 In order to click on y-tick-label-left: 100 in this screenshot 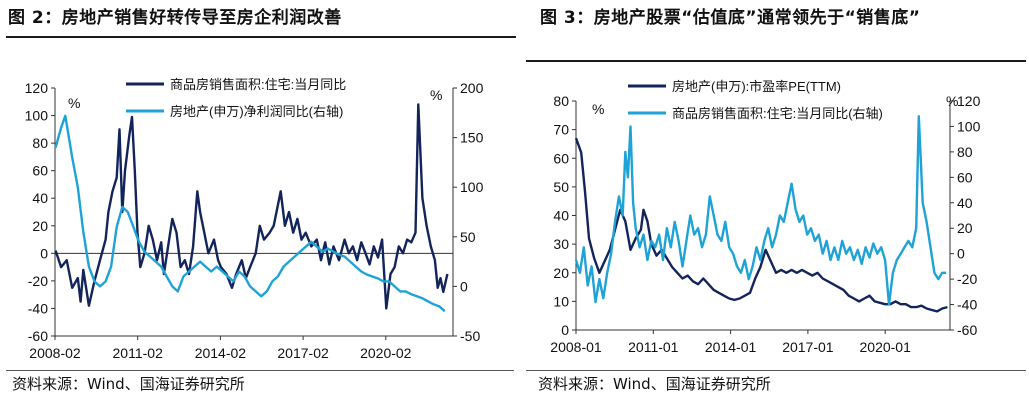, I will do `click(37, 116)`.